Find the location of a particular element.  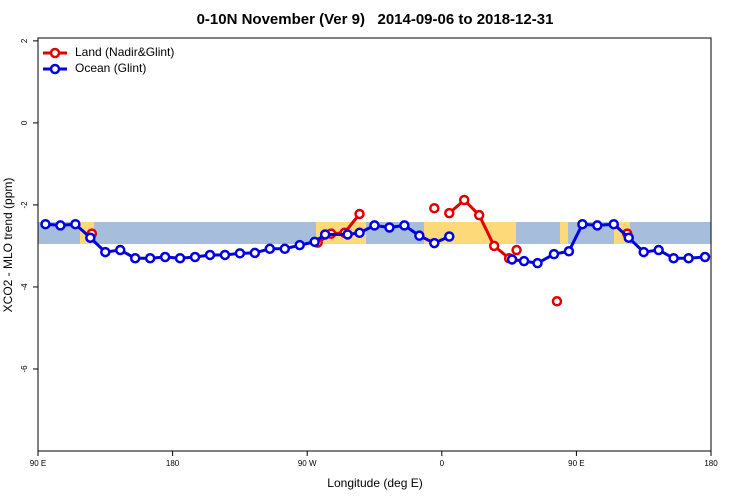

y-tick-label: -2 is located at coordinates (24, 205).